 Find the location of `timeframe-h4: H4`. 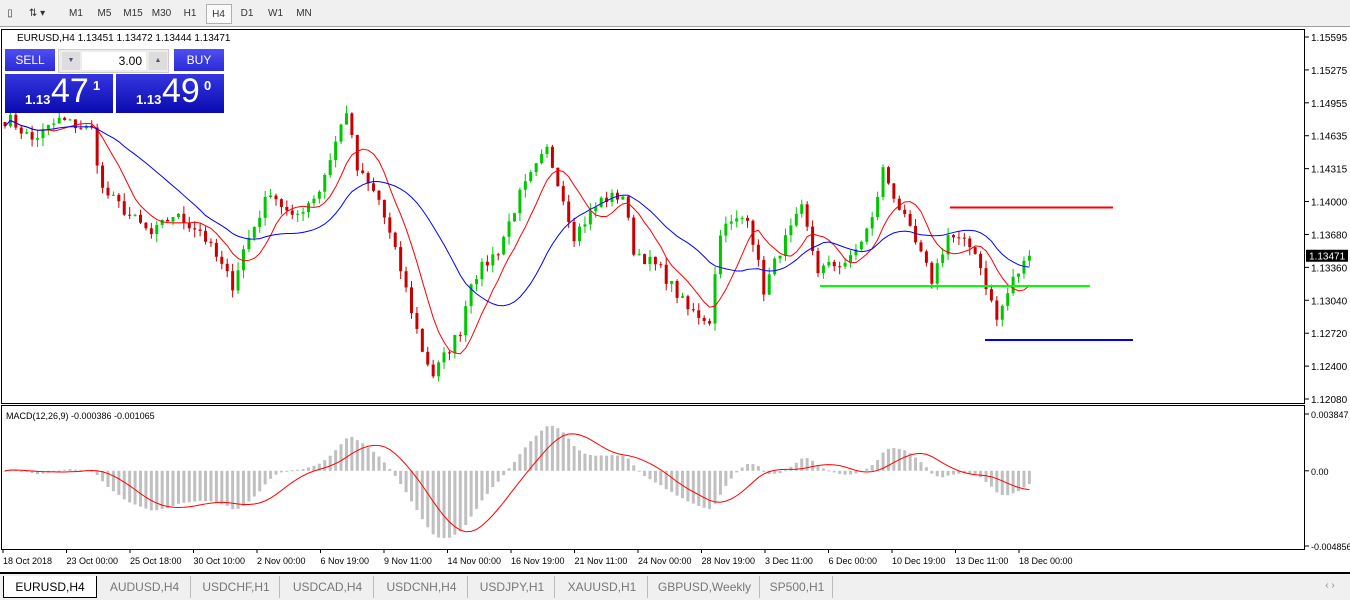

timeframe-h4: H4 is located at coordinates (218, 14).